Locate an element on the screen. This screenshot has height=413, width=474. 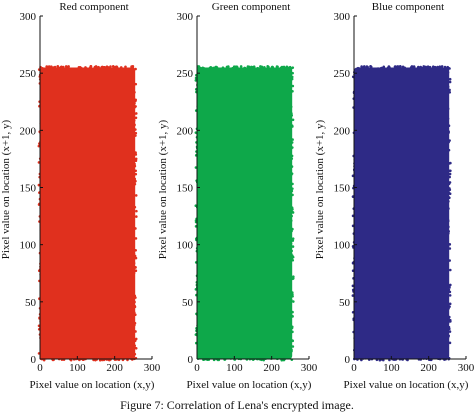
scatter-cloud is located at coordinates (88, 213).